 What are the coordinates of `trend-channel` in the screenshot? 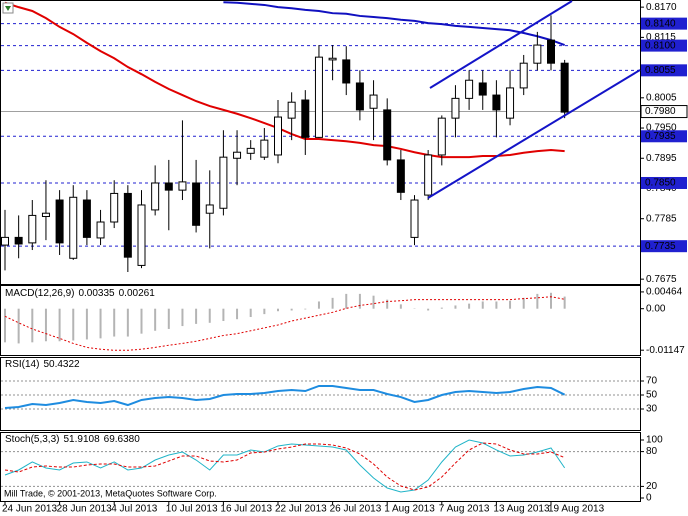 It's located at (534, 99).